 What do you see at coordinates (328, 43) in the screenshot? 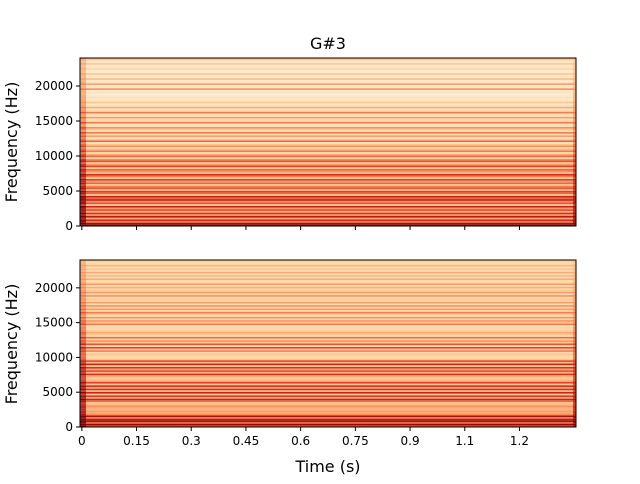
I see `chart-title: G#3` at bounding box center [328, 43].